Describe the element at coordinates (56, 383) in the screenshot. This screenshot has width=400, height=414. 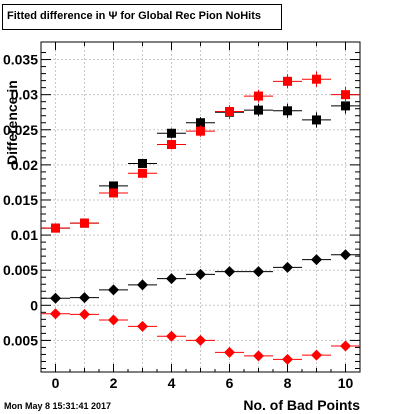
I see `x-tick-label: 0` at that location.